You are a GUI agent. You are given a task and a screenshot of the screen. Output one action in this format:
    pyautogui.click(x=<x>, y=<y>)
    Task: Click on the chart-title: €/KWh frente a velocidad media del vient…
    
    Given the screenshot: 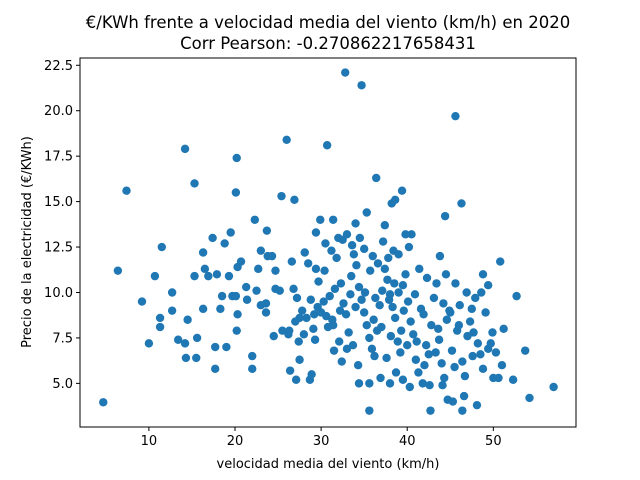 What is the action you would take?
    pyautogui.click(x=328, y=22)
    